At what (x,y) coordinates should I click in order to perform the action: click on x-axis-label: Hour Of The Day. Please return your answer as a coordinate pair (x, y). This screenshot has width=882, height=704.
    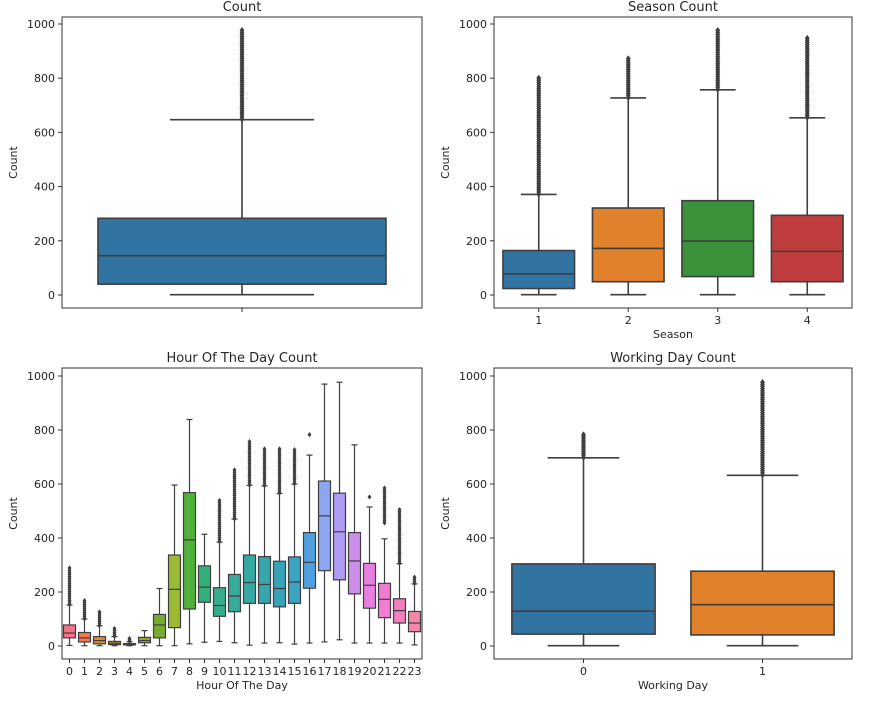
    Looking at the image, I should click on (242, 685).